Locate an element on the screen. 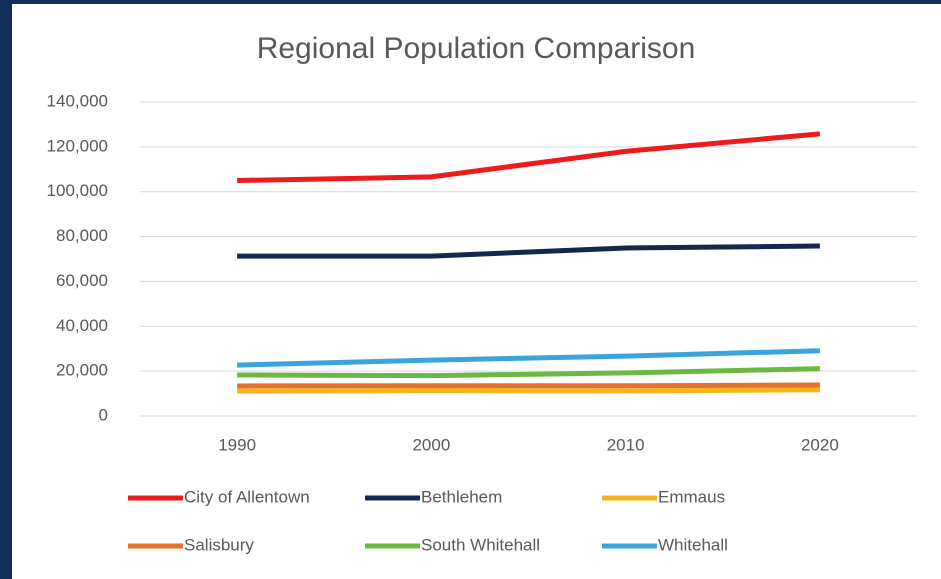 Image resolution: width=941 pixels, height=579 pixels. legend-label: Bethlehem is located at coordinates (461, 496).